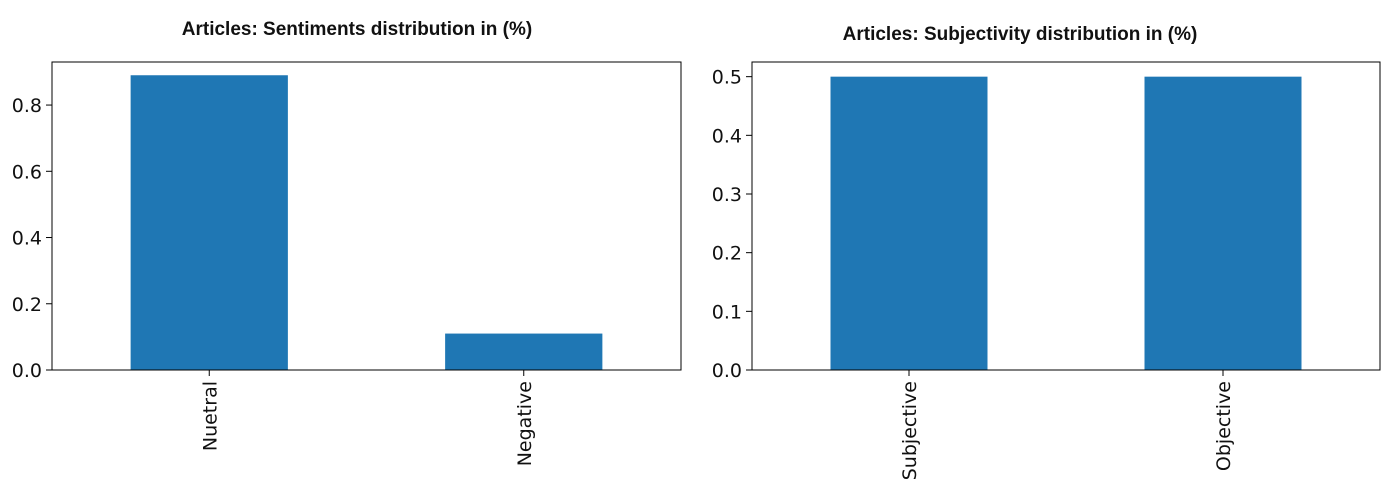 The image size is (1400, 488). Describe the element at coordinates (727, 371) in the screenshot. I see `subjectivity-ytick-label: 0.0` at that location.